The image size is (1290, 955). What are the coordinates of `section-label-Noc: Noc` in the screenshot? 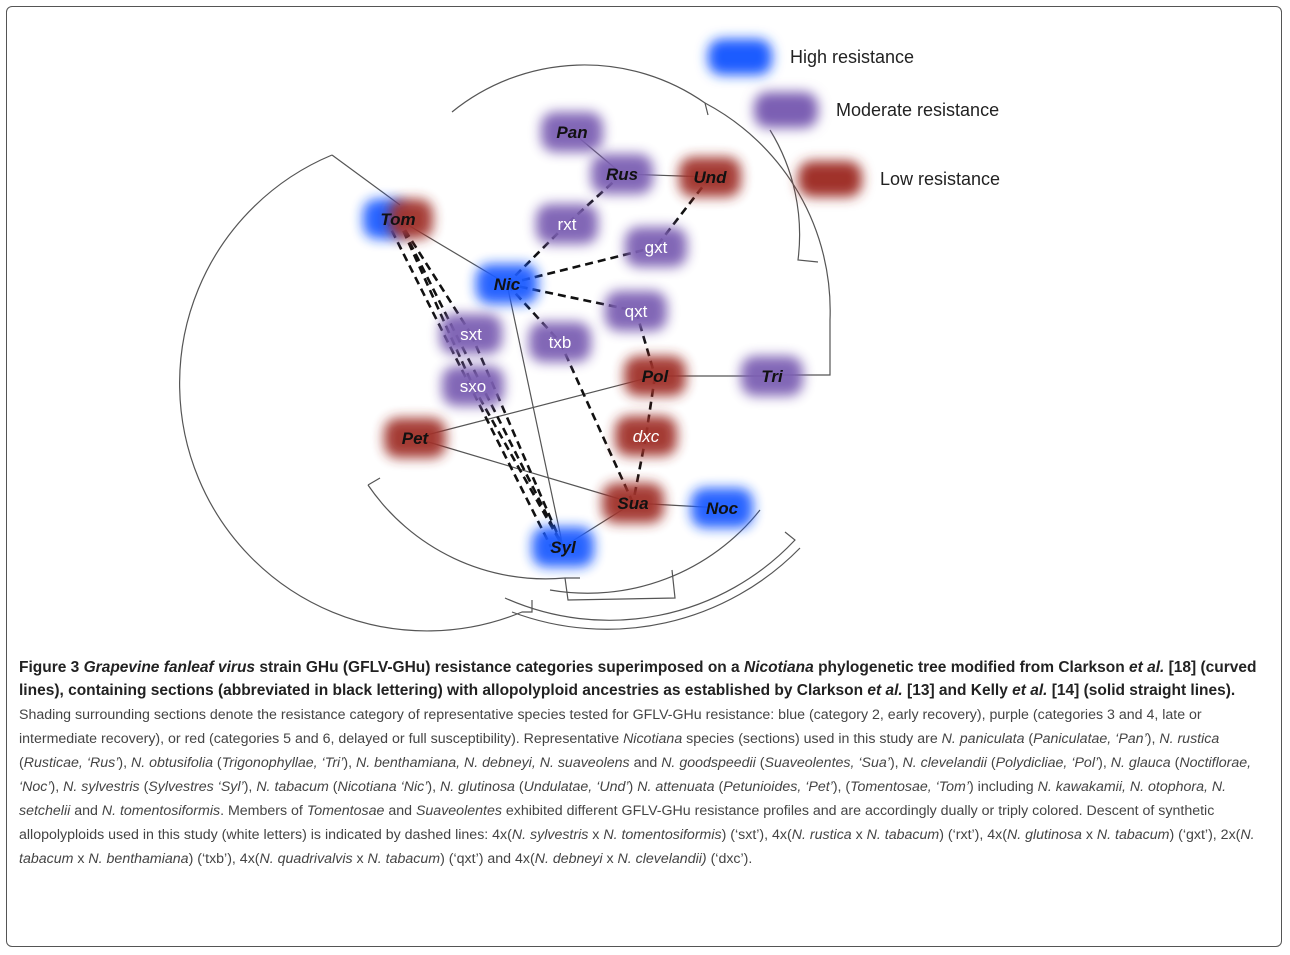 It's located at (722, 508).